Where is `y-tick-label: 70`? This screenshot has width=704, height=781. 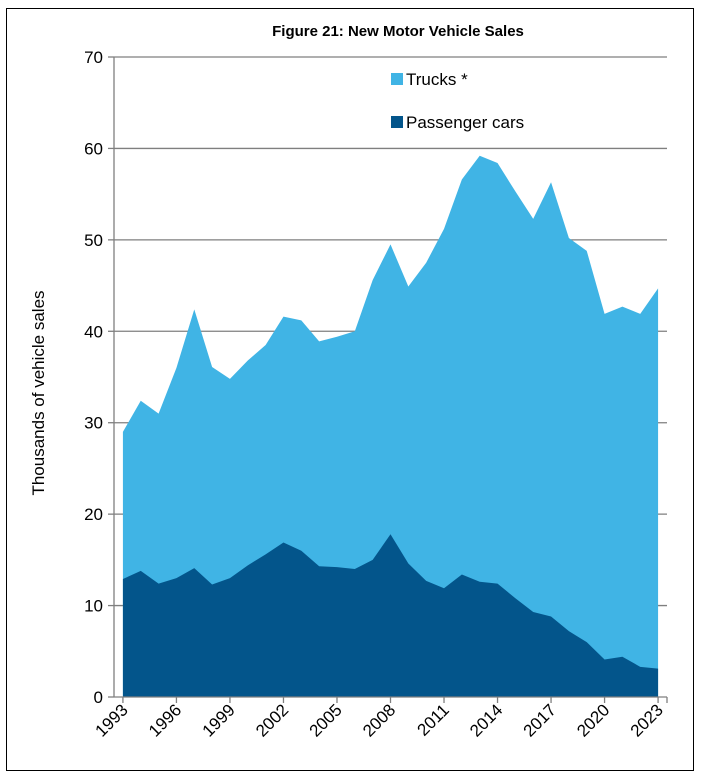 y-tick-label: 70 is located at coordinates (93, 57).